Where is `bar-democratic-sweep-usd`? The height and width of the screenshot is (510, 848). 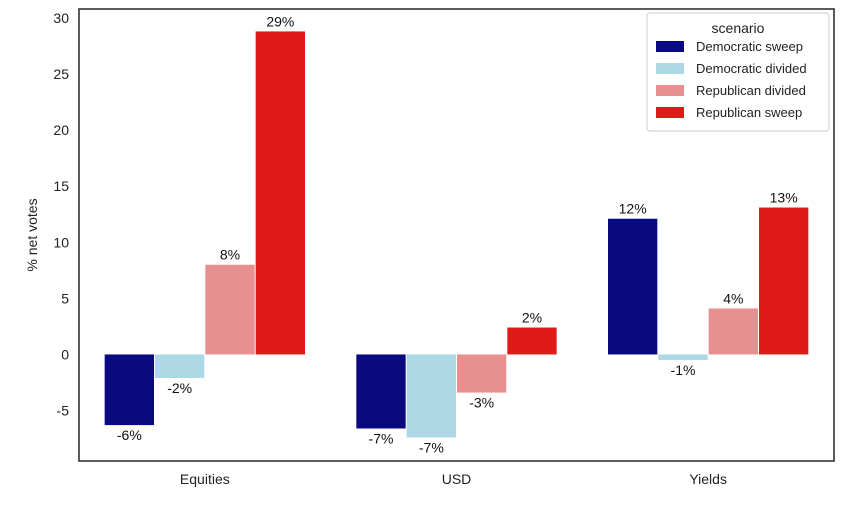 bar-democratic-sweep-usd is located at coordinates (381, 391).